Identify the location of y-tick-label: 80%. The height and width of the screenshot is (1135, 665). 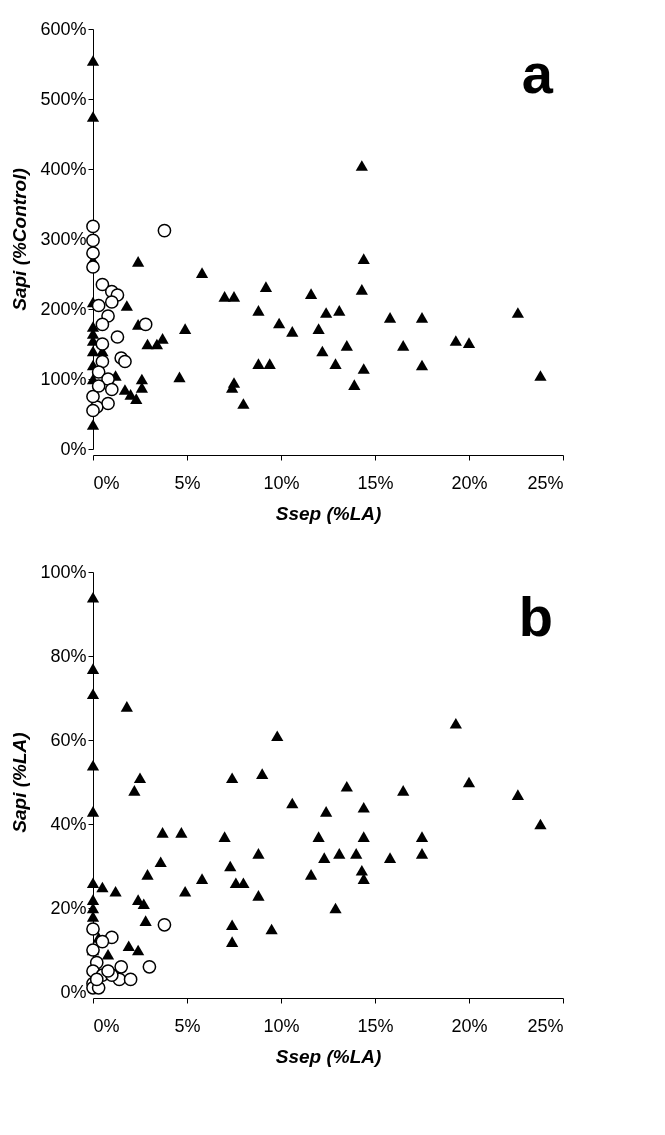
(68, 655).